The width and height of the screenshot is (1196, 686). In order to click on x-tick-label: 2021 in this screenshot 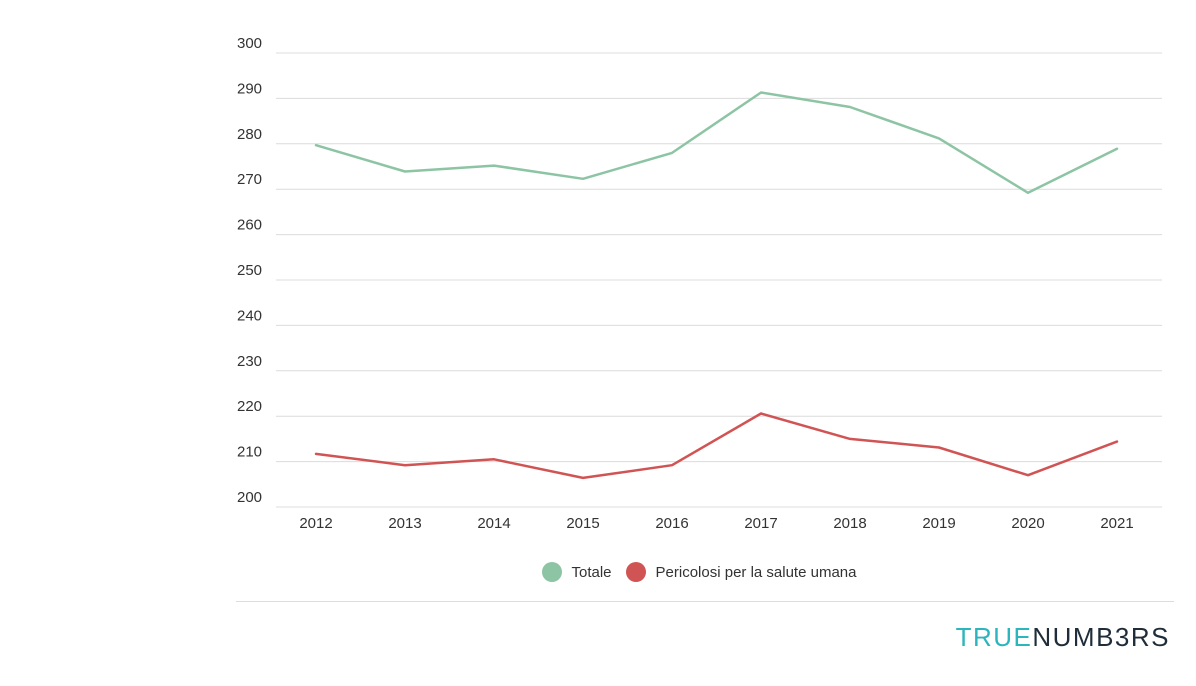, I will do `click(1116, 523)`.